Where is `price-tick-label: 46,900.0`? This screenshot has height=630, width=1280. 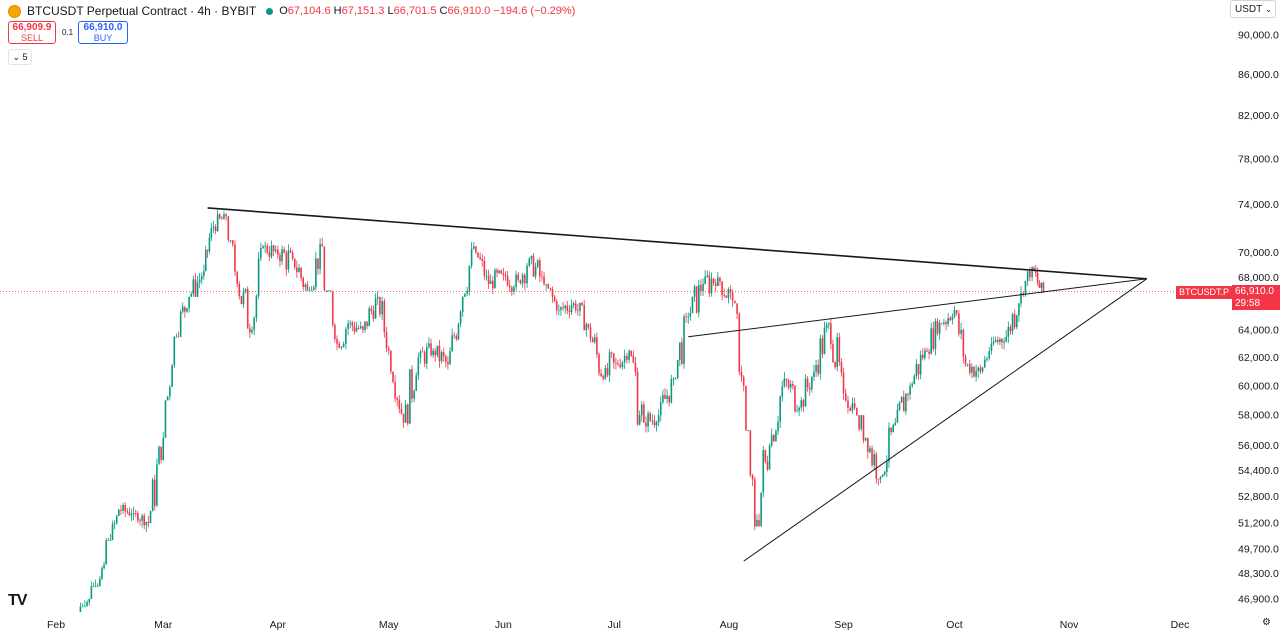
price-tick-label: 46,900.0 is located at coordinates (1258, 600).